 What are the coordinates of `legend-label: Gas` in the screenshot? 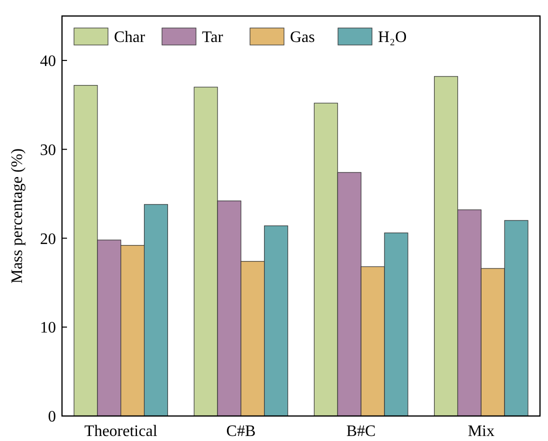 It's located at (302, 37).